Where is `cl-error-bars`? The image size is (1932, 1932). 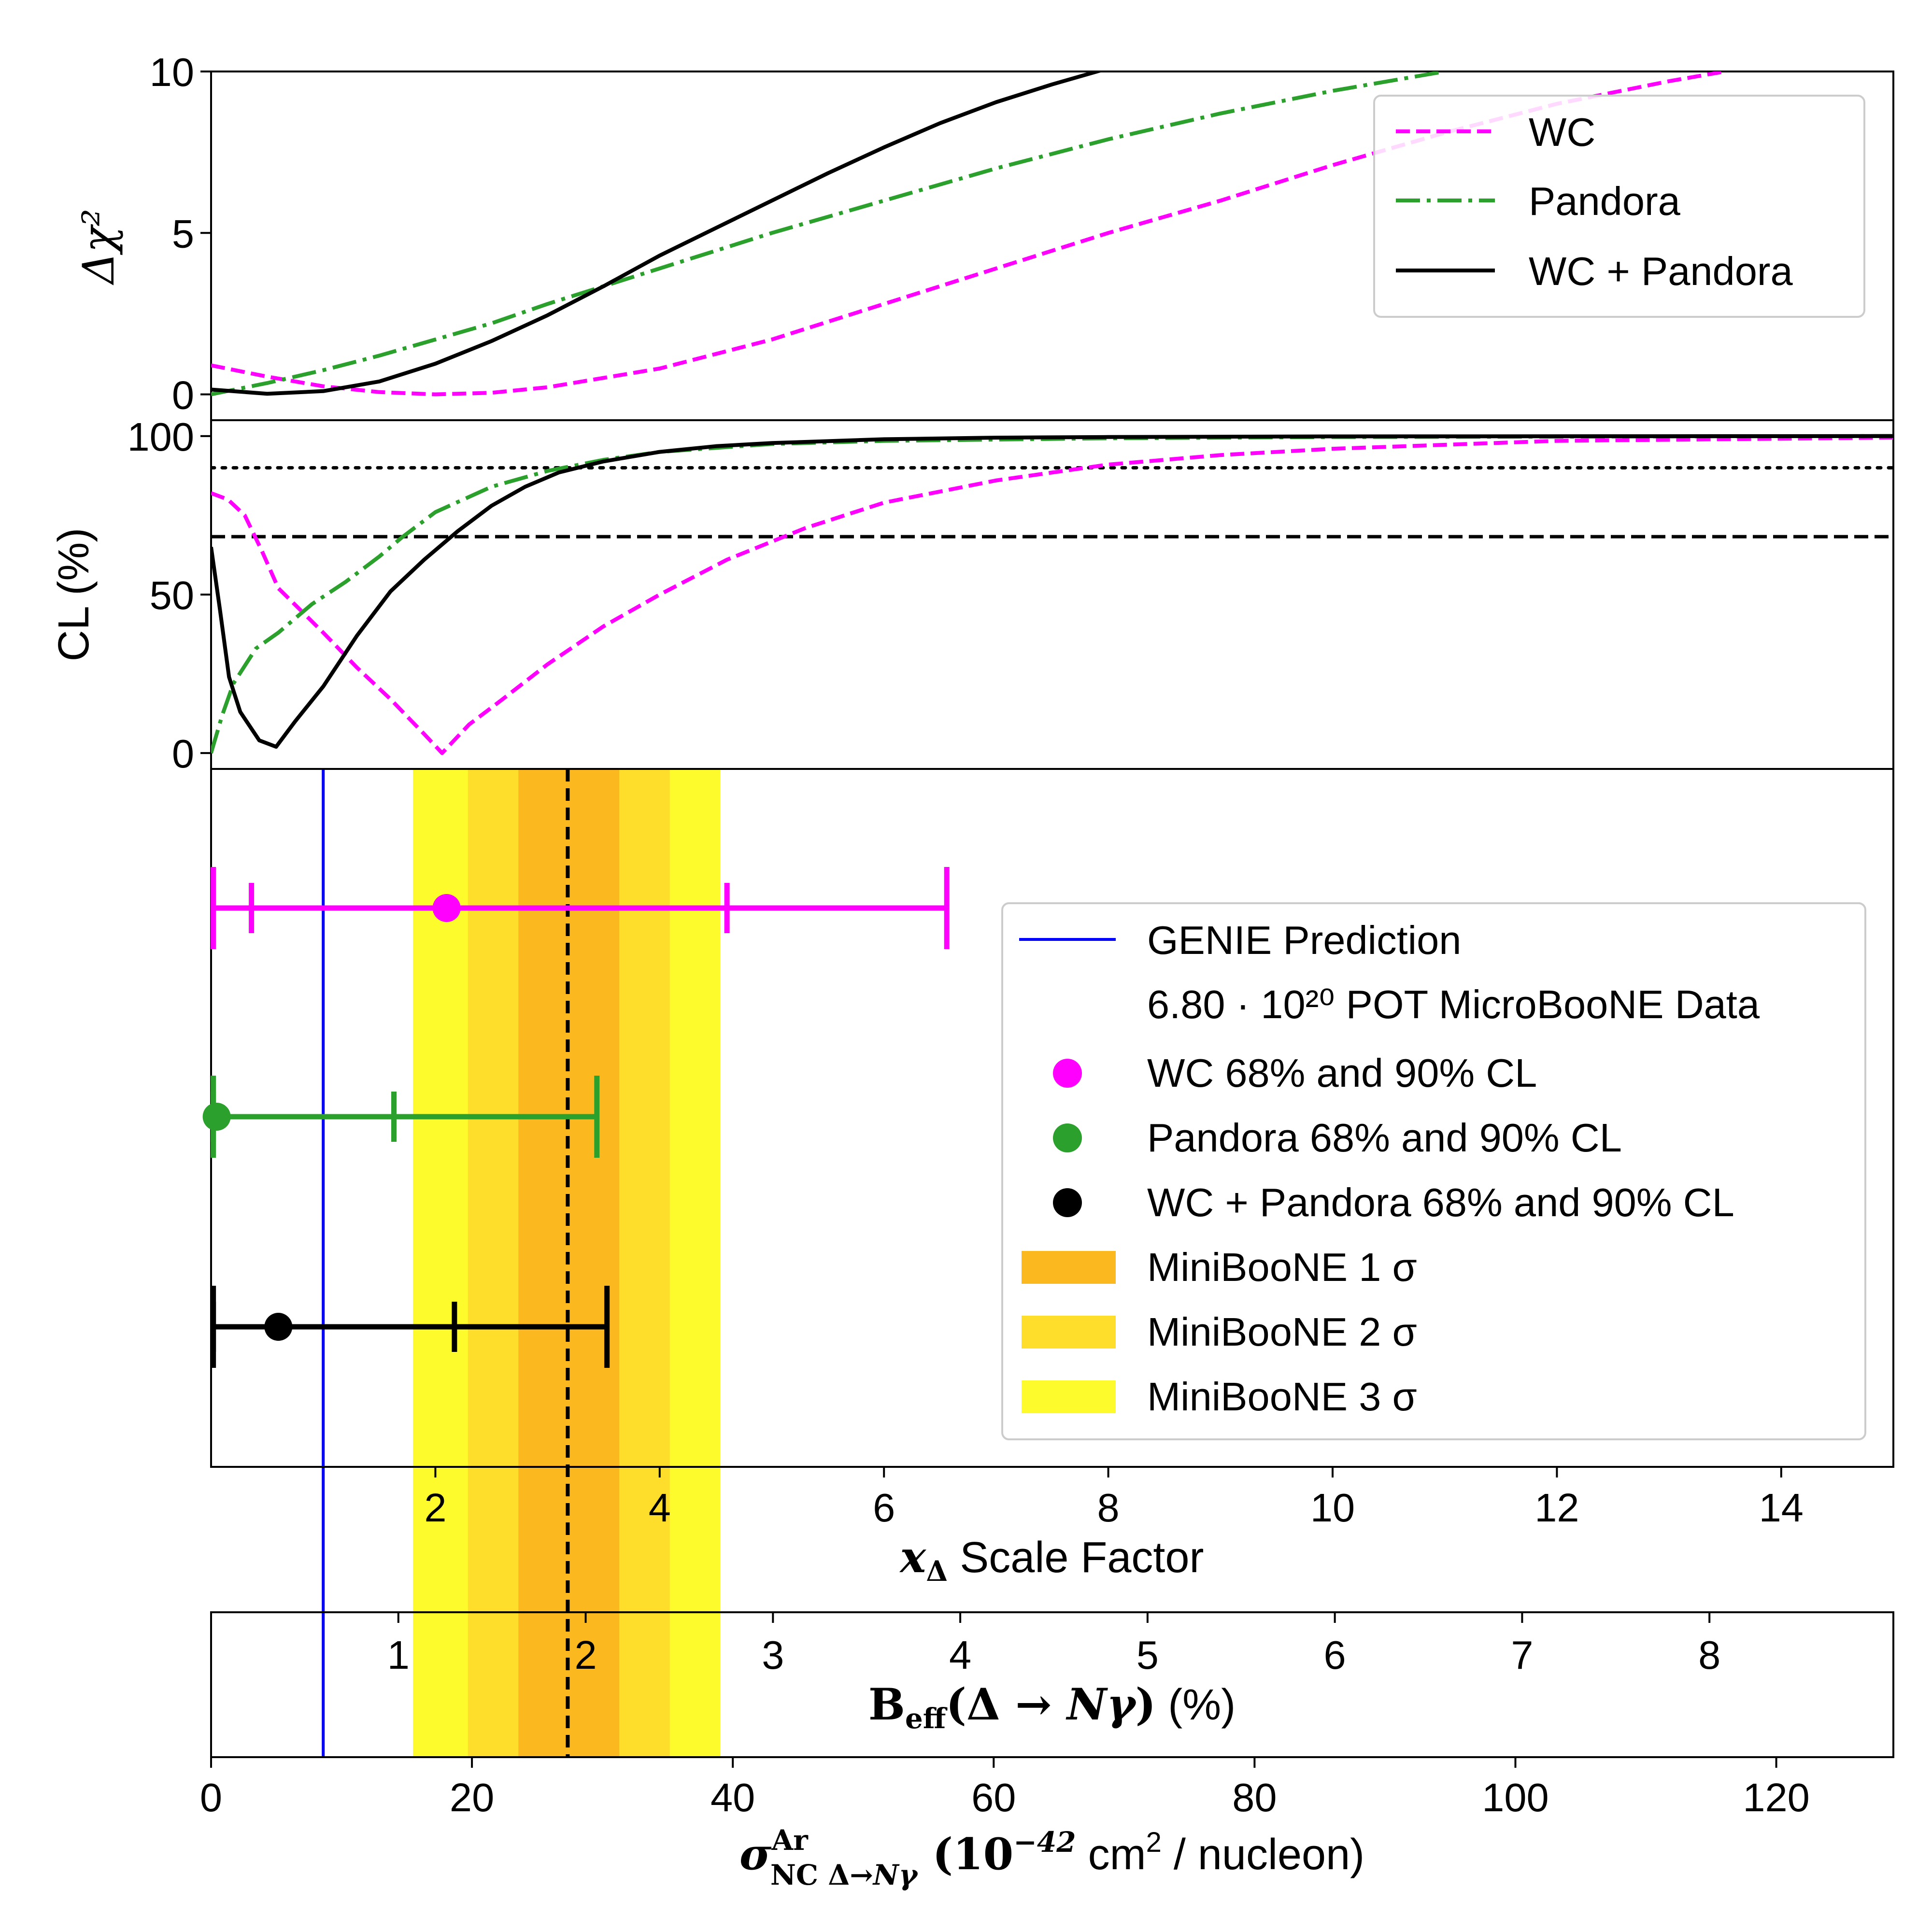
cl-error-bars is located at coordinates (576, 1117).